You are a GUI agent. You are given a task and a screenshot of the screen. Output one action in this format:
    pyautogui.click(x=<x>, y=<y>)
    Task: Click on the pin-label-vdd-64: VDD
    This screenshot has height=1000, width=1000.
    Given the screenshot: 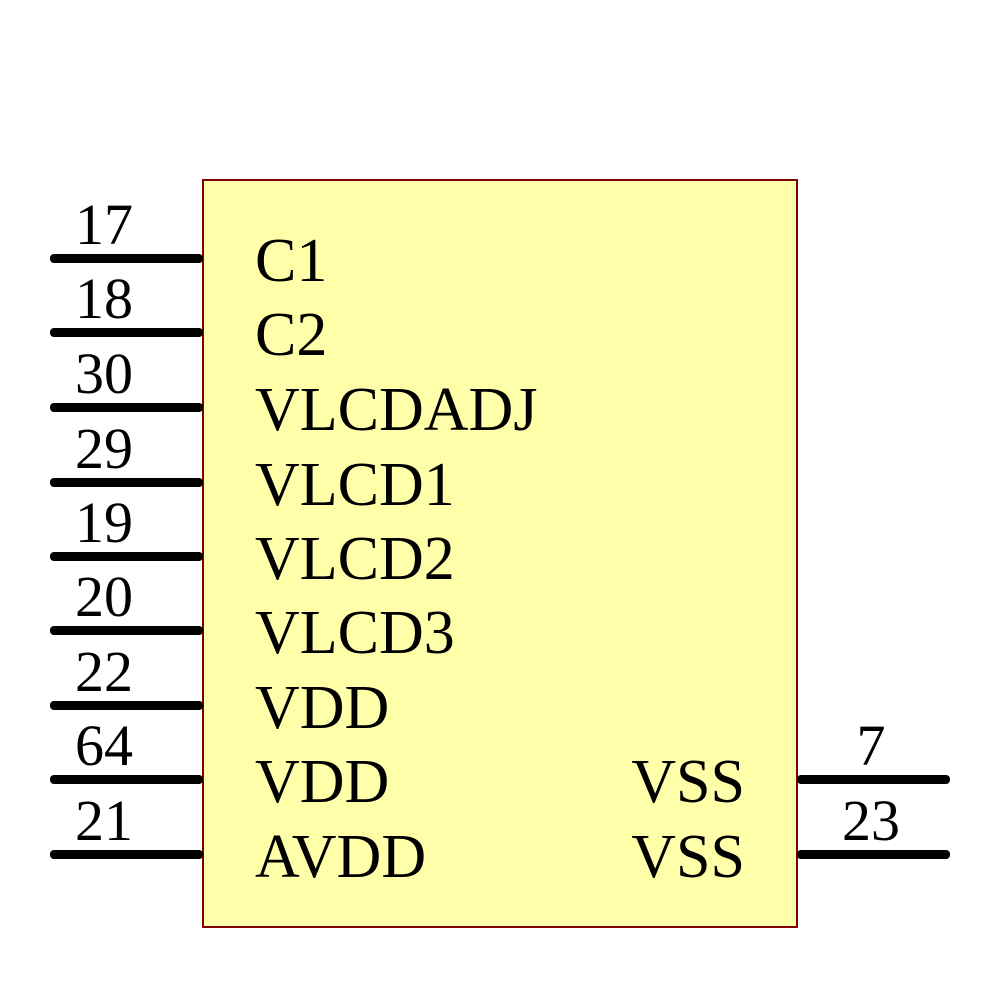 What is the action you would take?
    pyautogui.click(x=322, y=782)
    